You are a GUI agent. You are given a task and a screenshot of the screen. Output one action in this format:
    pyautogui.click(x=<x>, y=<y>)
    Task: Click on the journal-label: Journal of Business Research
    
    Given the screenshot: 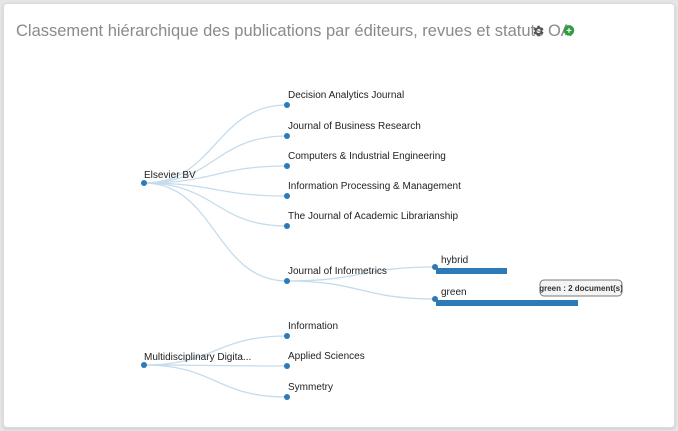 What is the action you would take?
    pyautogui.click(x=354, y=126)
    